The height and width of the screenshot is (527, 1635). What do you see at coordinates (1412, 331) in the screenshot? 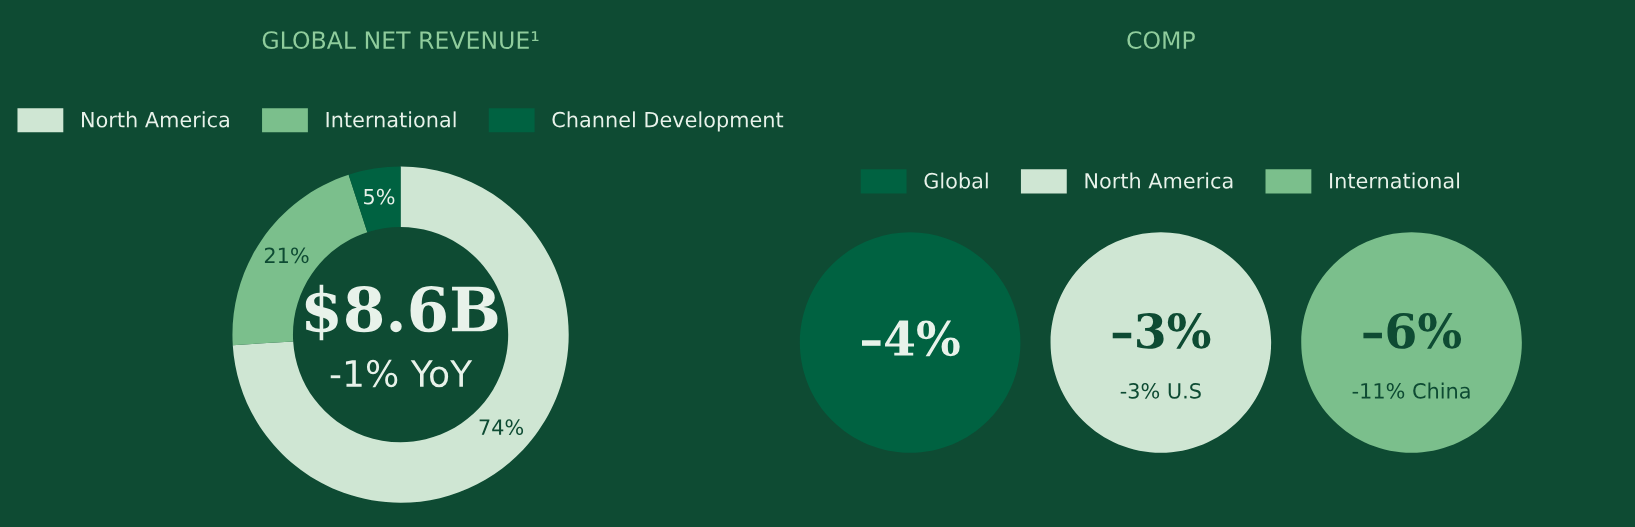
I see `data-label: –6%` at bounding box center [1412, 331].